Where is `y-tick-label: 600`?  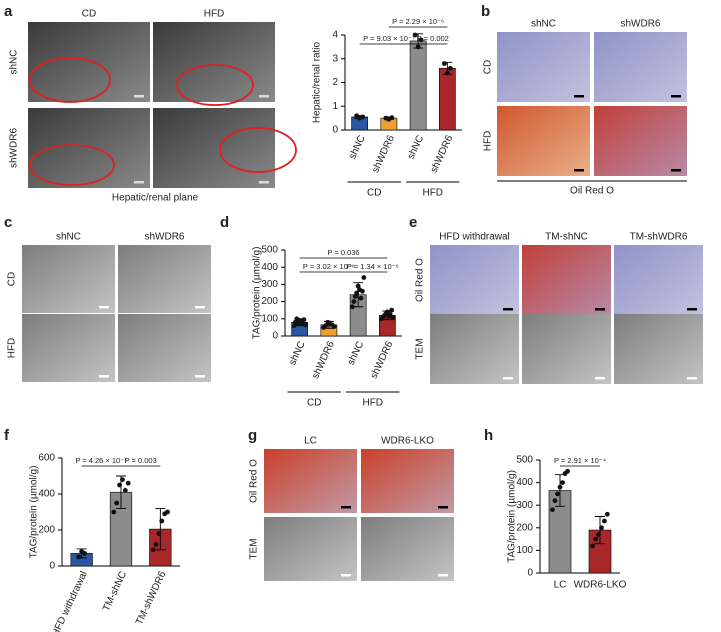 y-tick-label: 600 is located at coordinates (46, 458).